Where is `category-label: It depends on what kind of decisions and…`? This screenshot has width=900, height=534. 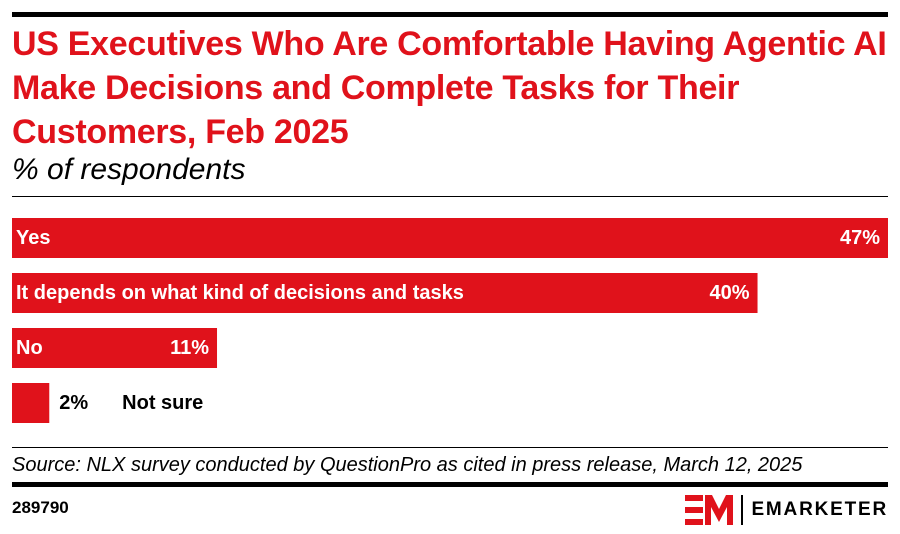
category-label: It depends on what kind of decisions and… is located at coordinates (240, 293).